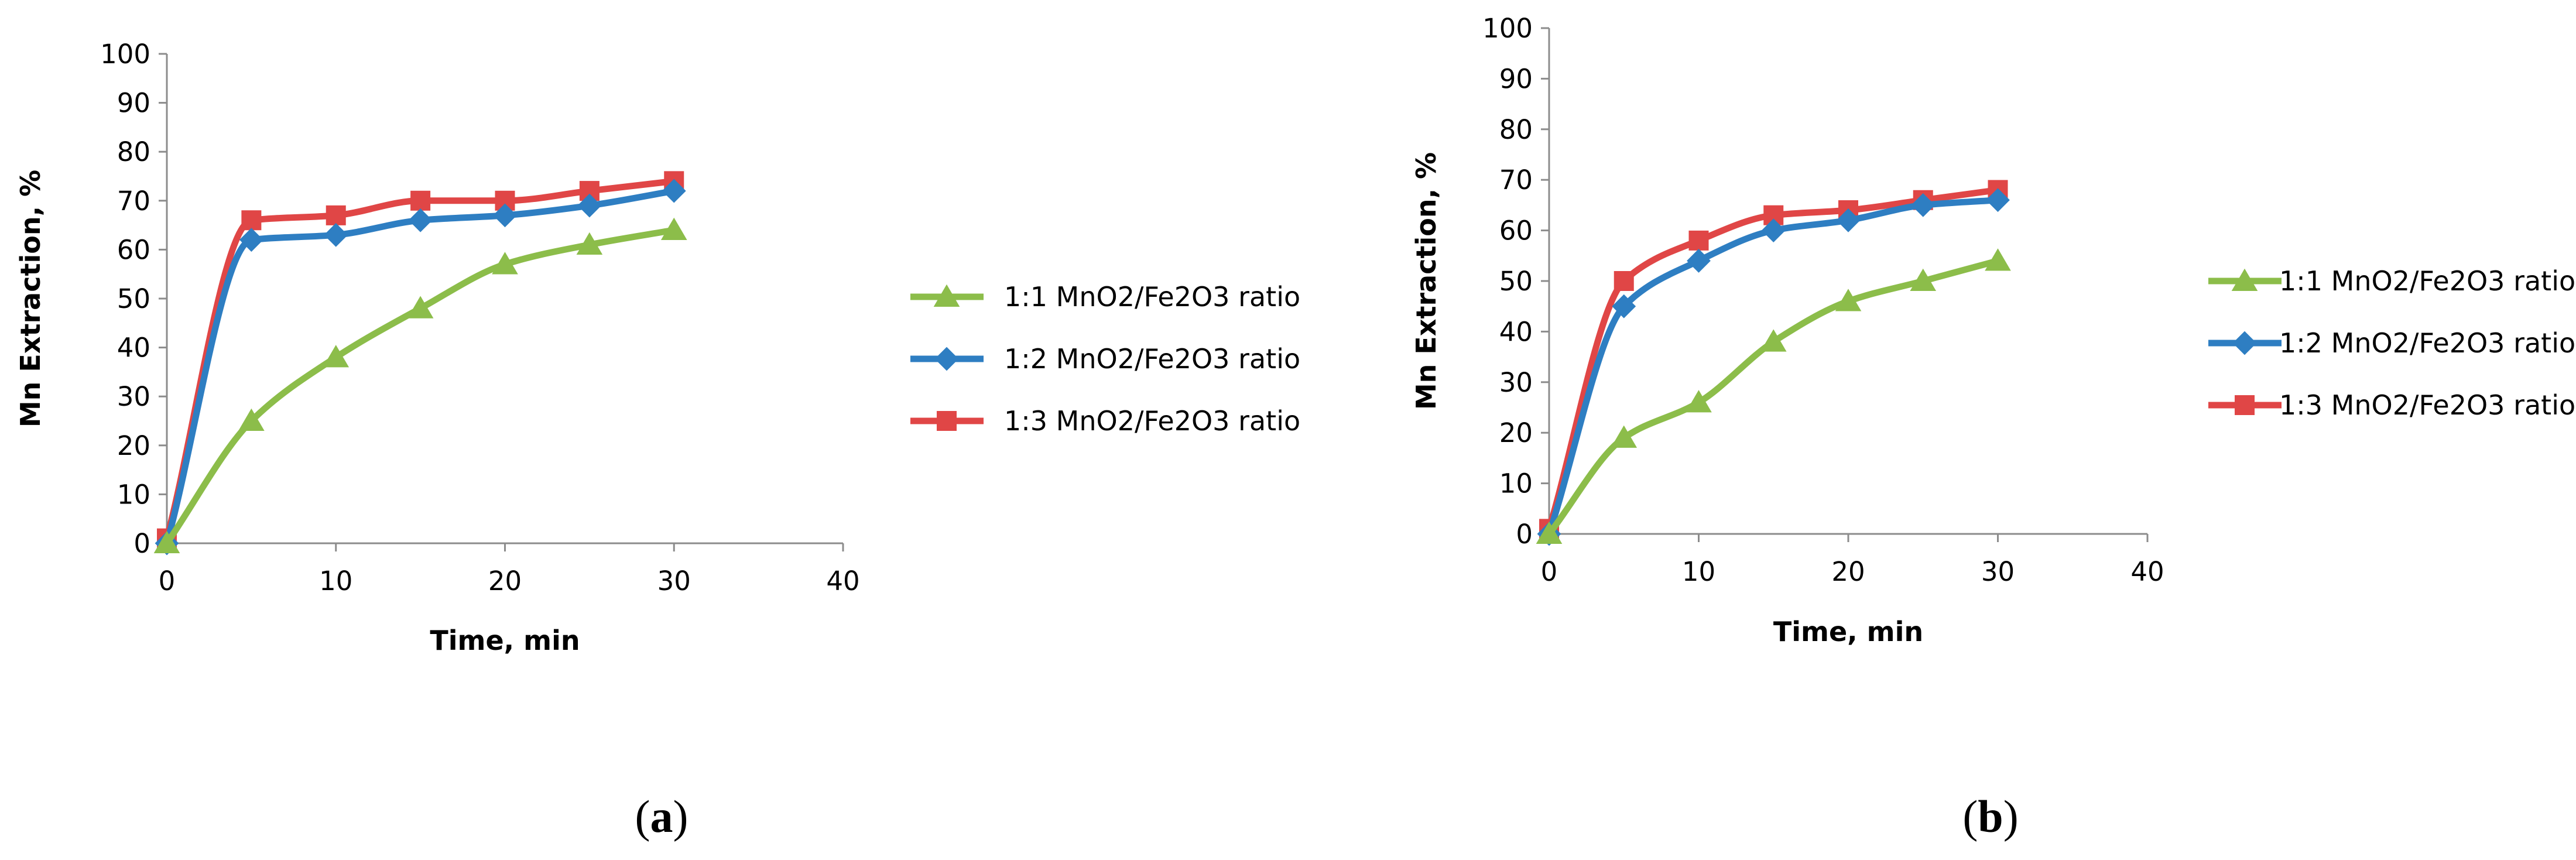 Image resolution: width=2576 pixels, height=860 pixels. Describe the element at coordinates (133, 103) in the screenshot. I see `y-tick-label: 90` at that location.